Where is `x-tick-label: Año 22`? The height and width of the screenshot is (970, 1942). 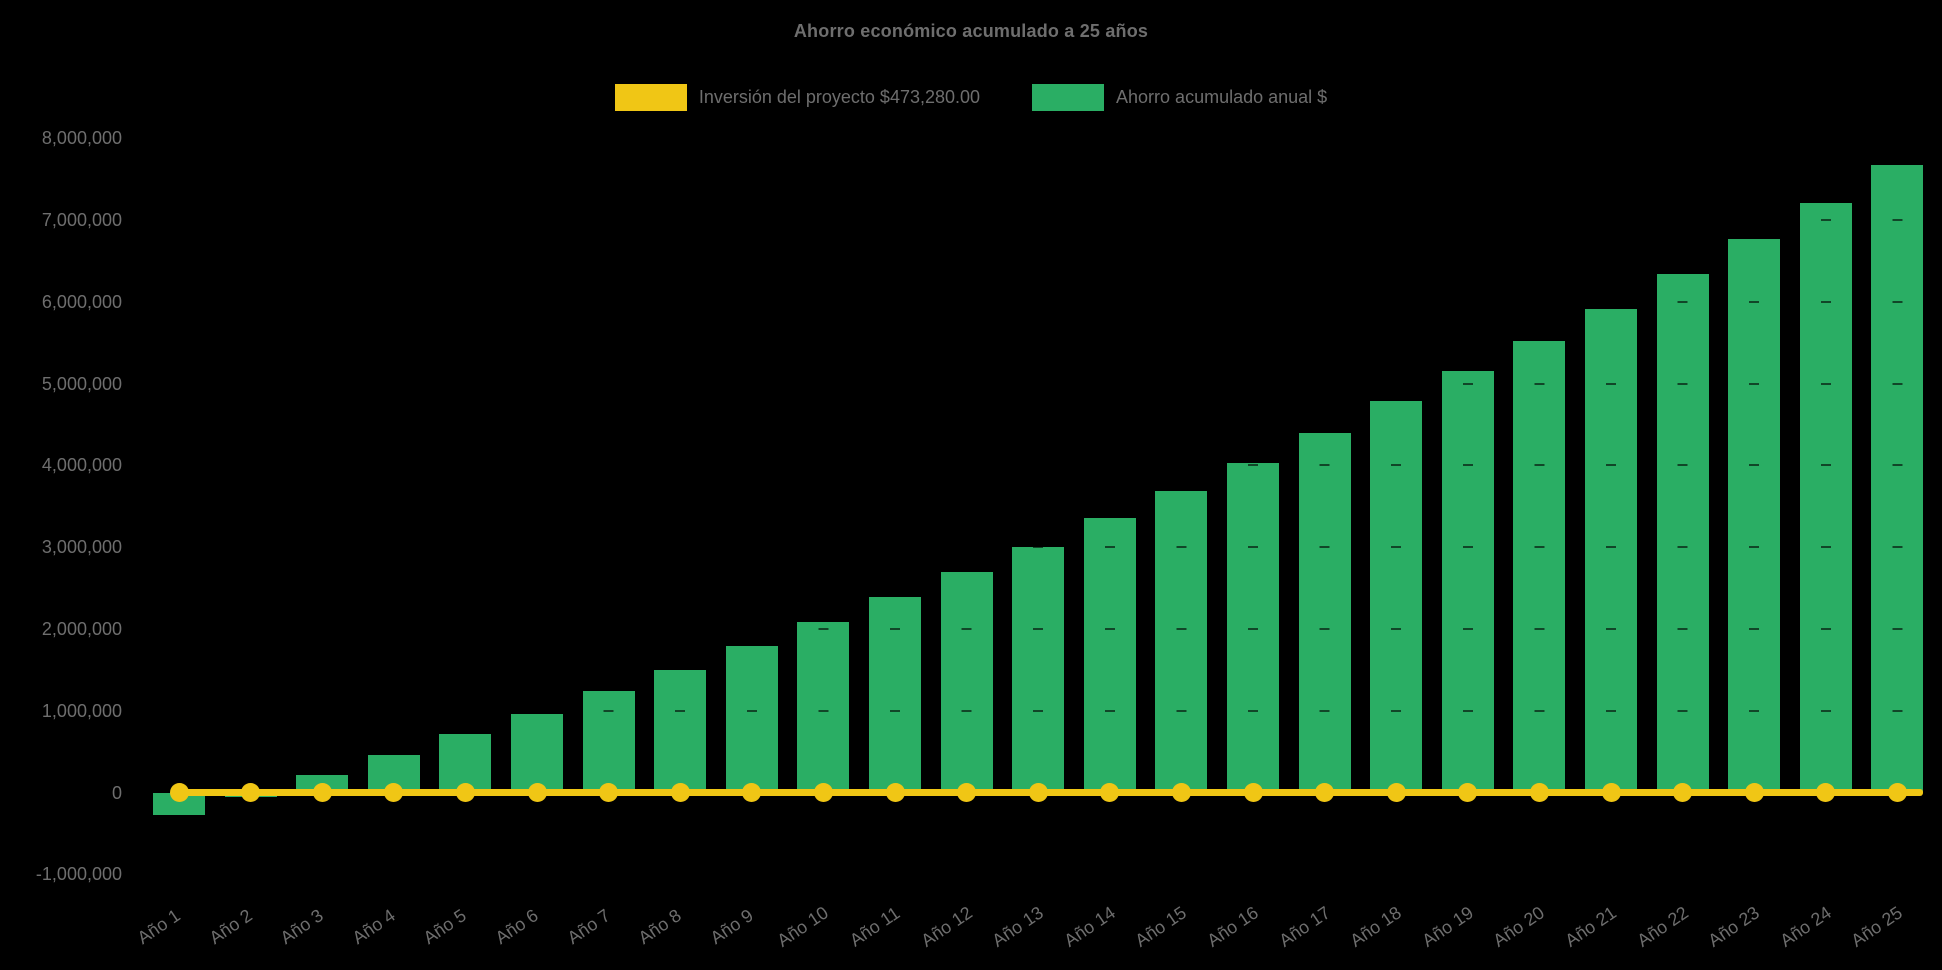
x-tick-label: Año 22 is located at coordinates (1662, 926).